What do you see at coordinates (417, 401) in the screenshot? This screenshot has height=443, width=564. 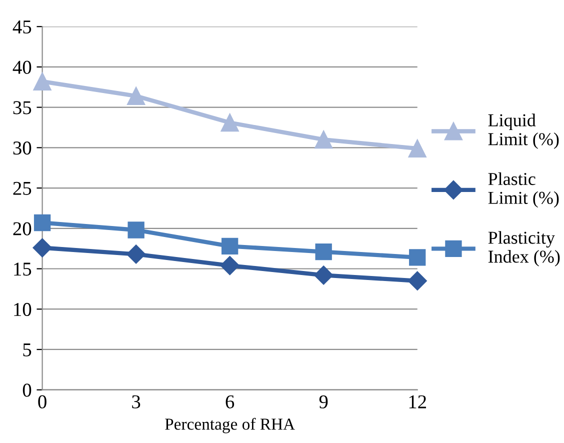 I see `x-tick-label: 12` at bounding box center [417, 401].